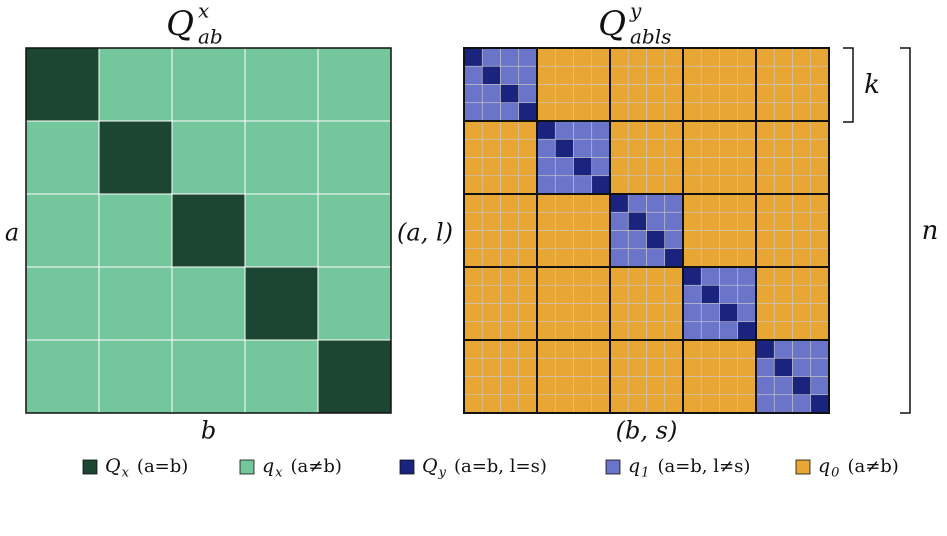  I want to click on row-label: a, so click(12, 233).